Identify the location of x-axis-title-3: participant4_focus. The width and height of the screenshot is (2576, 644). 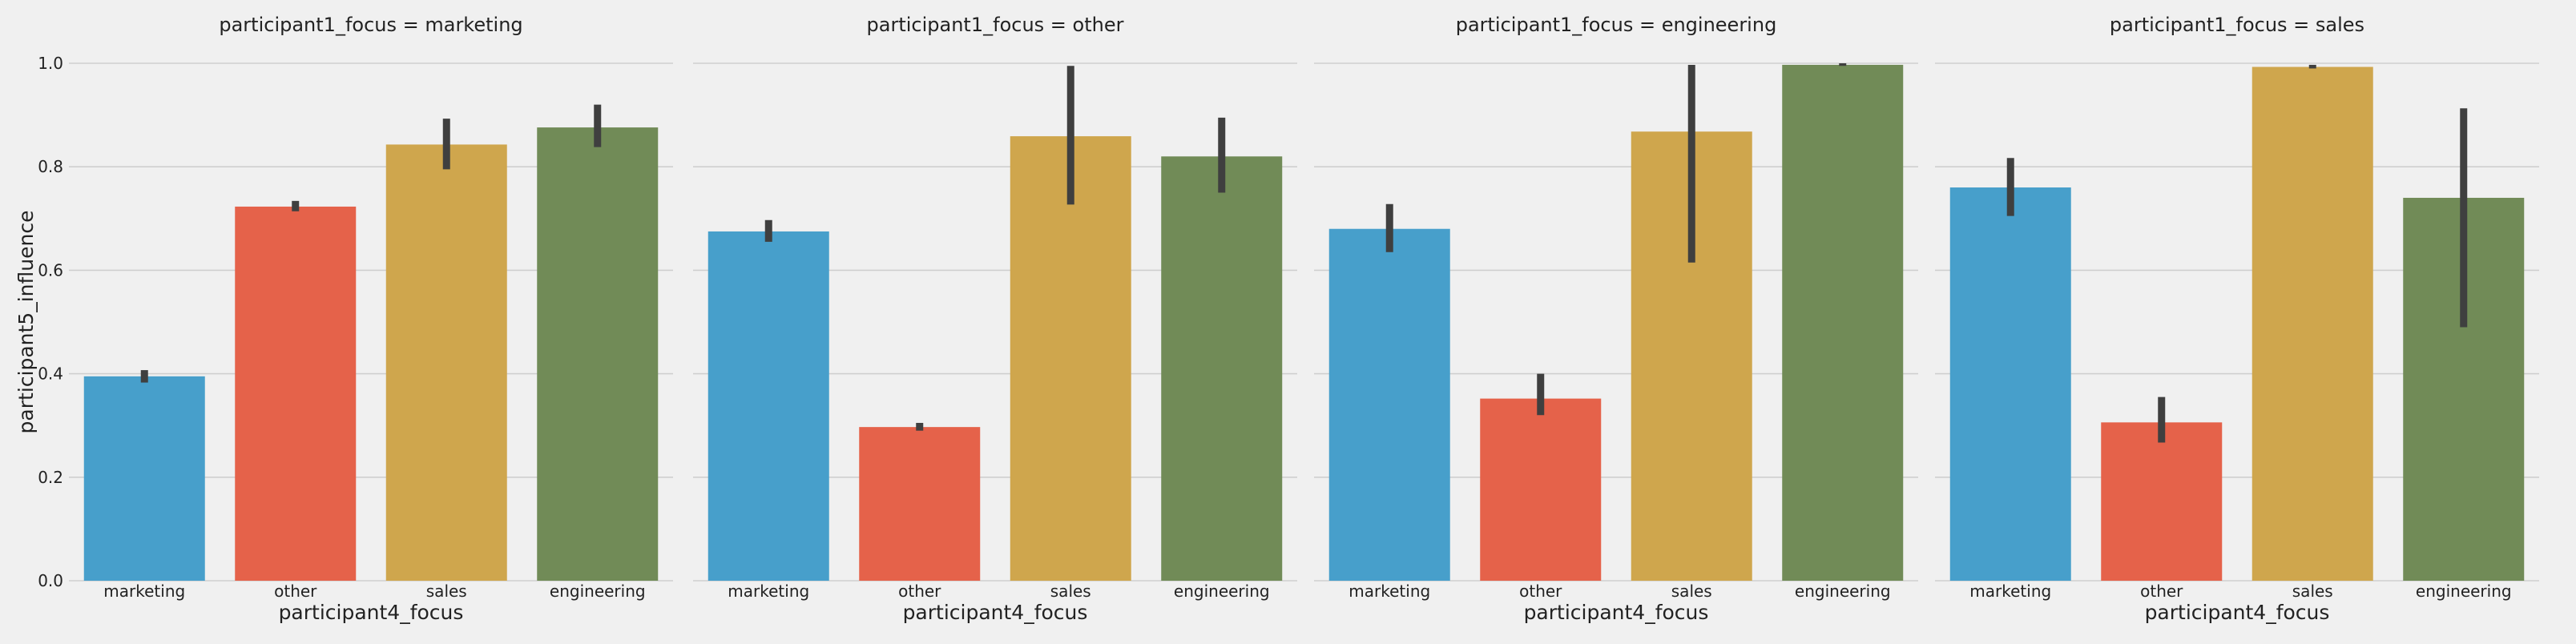
(1616, 612).